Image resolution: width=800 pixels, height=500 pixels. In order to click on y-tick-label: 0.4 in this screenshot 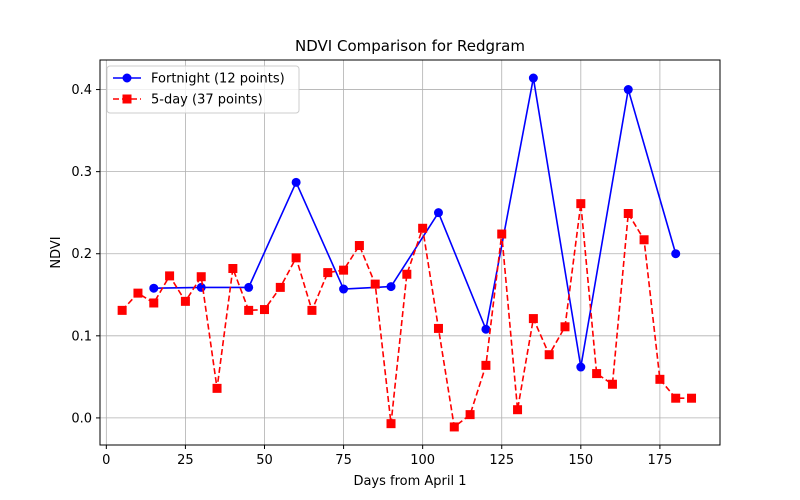, I will do `click(81, 90)`.